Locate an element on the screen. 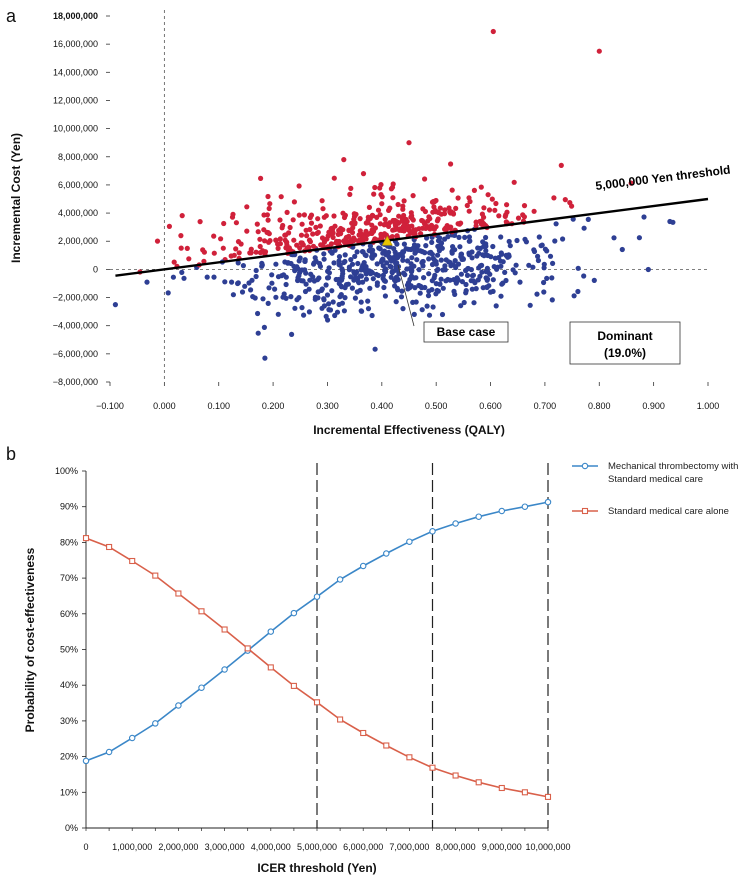  base-case-box is located at coordinates (466, 332).